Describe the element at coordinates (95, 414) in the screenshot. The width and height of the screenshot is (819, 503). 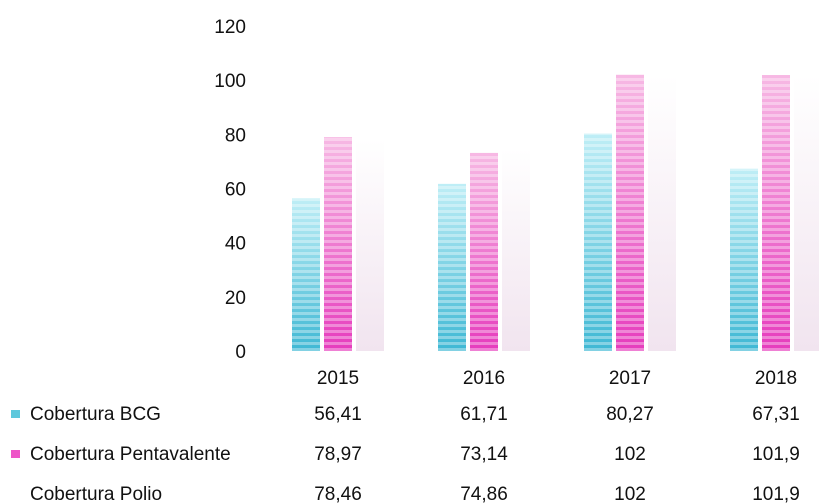
I see `legend-series-name: Cobertura BCG` at that location.